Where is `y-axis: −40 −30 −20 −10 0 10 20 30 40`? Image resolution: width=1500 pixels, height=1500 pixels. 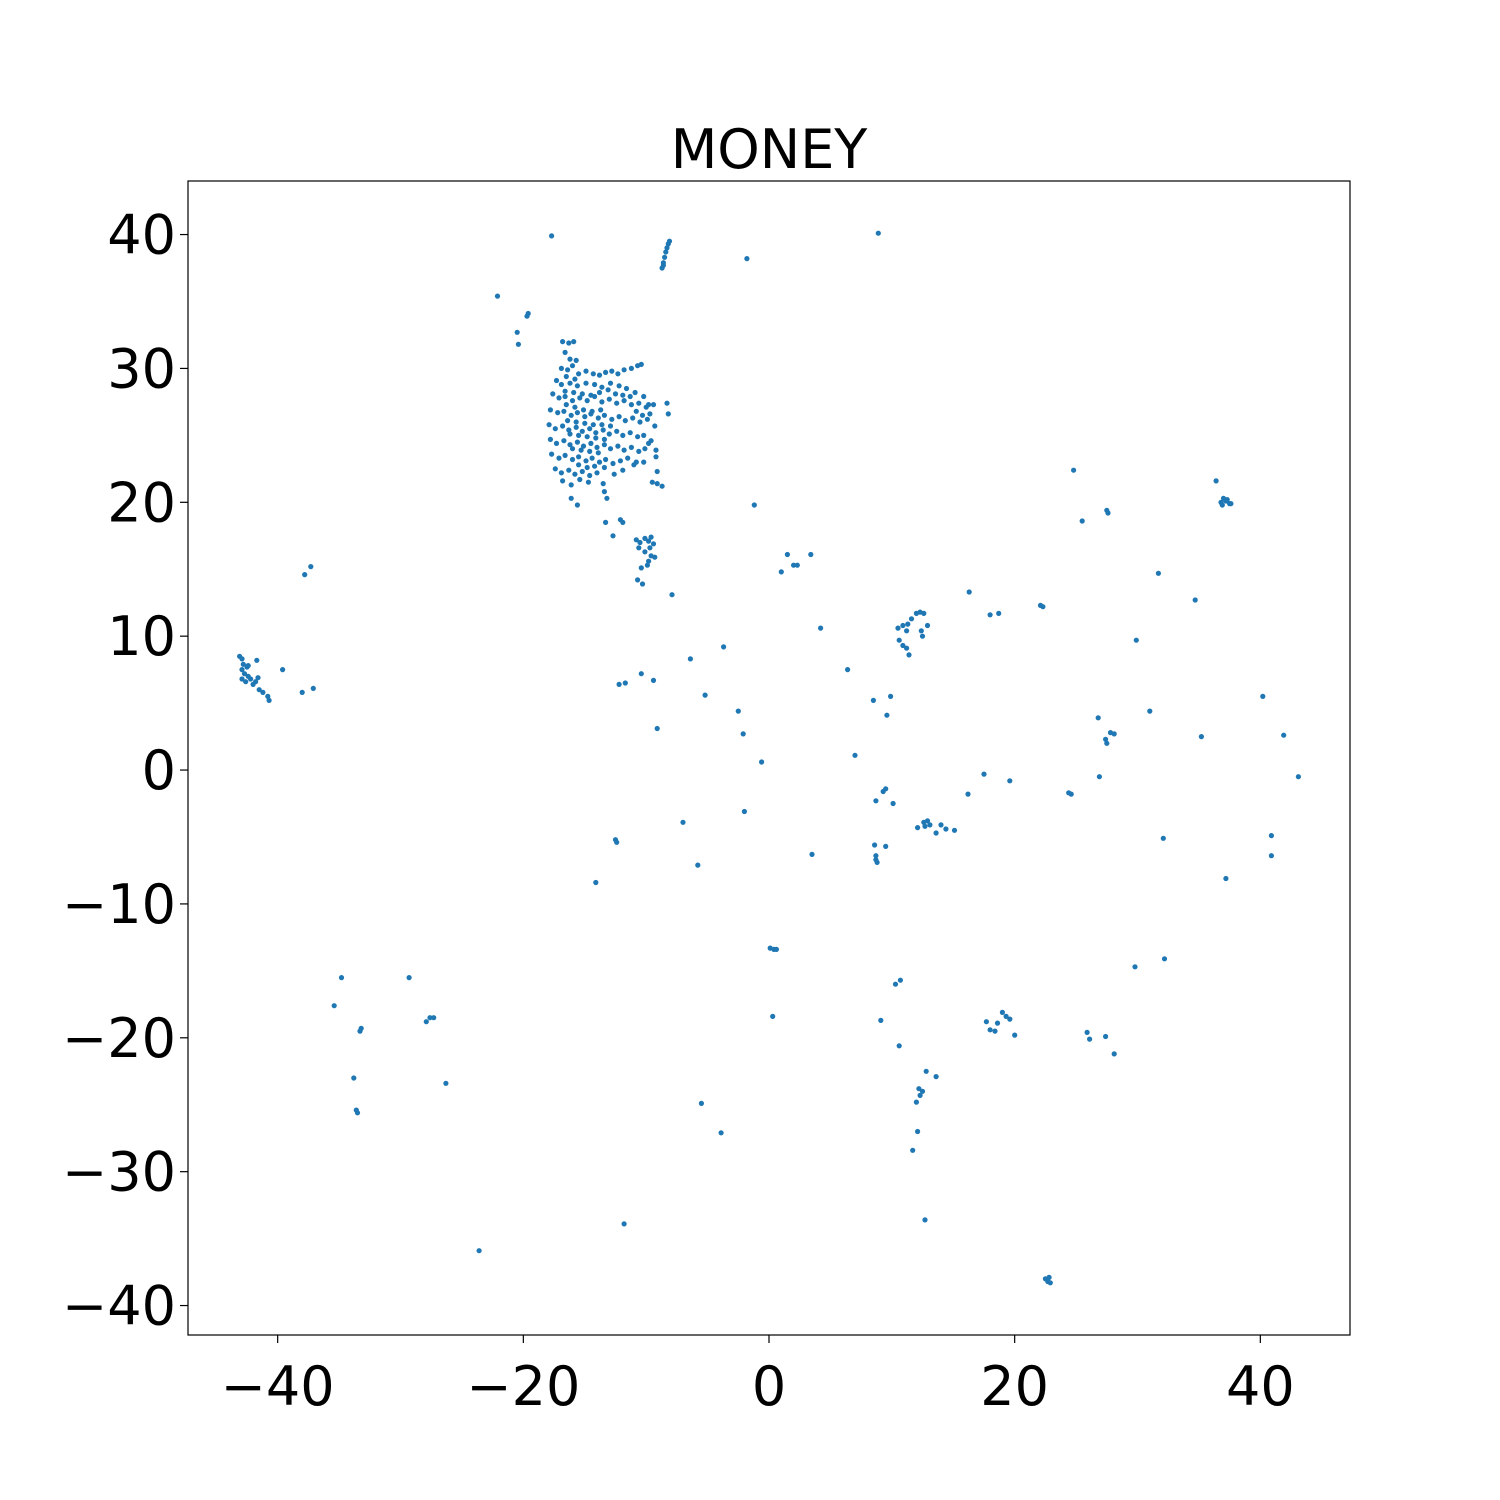
y-axis: −40 −30 −20 −10 0 10 20 30 40 is located at coordinates (125, 771).